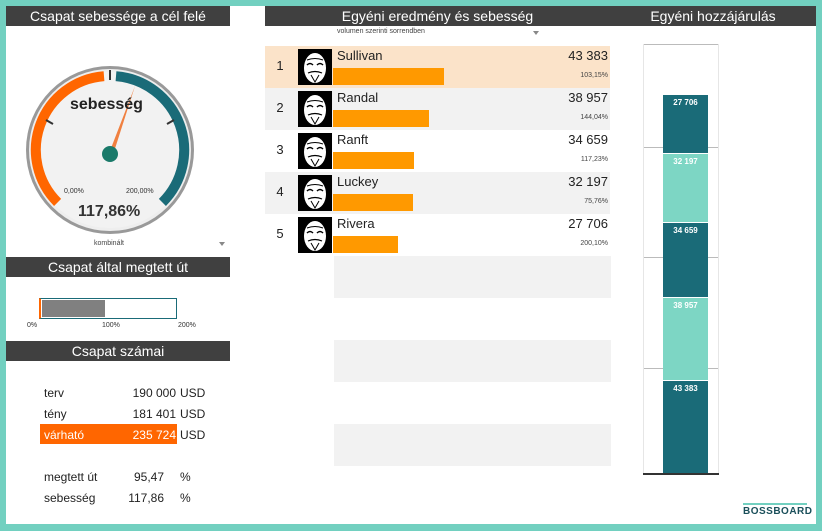  What do you see at coordinates (193, 414) in the screenshot?
I see `actual-unit: USD` at bounding box center [193, 414].